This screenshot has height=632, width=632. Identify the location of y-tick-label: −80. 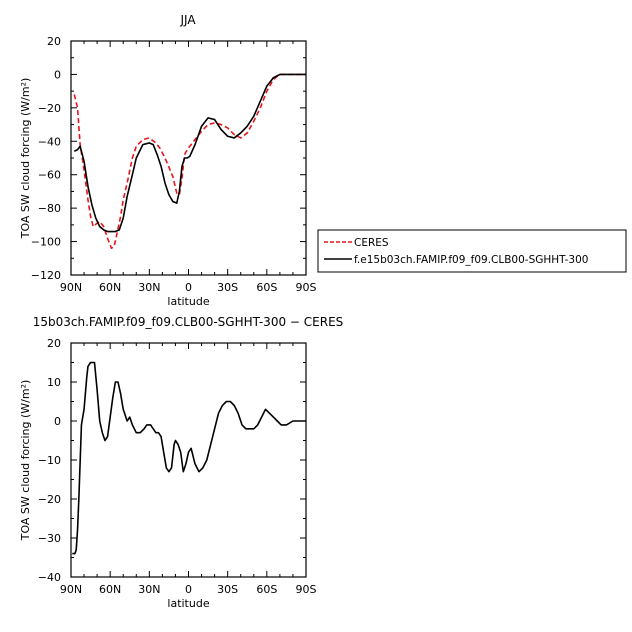
(49, 208).